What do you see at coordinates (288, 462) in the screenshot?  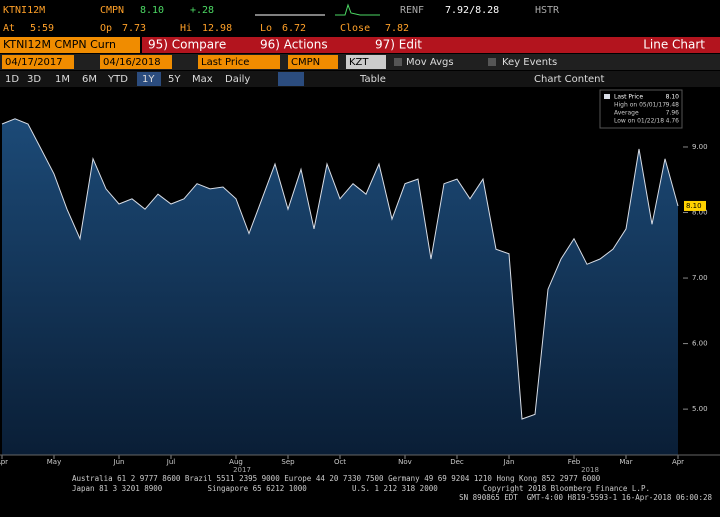 I see `x-tick-label: Sep` at bounding box center [288, 462].